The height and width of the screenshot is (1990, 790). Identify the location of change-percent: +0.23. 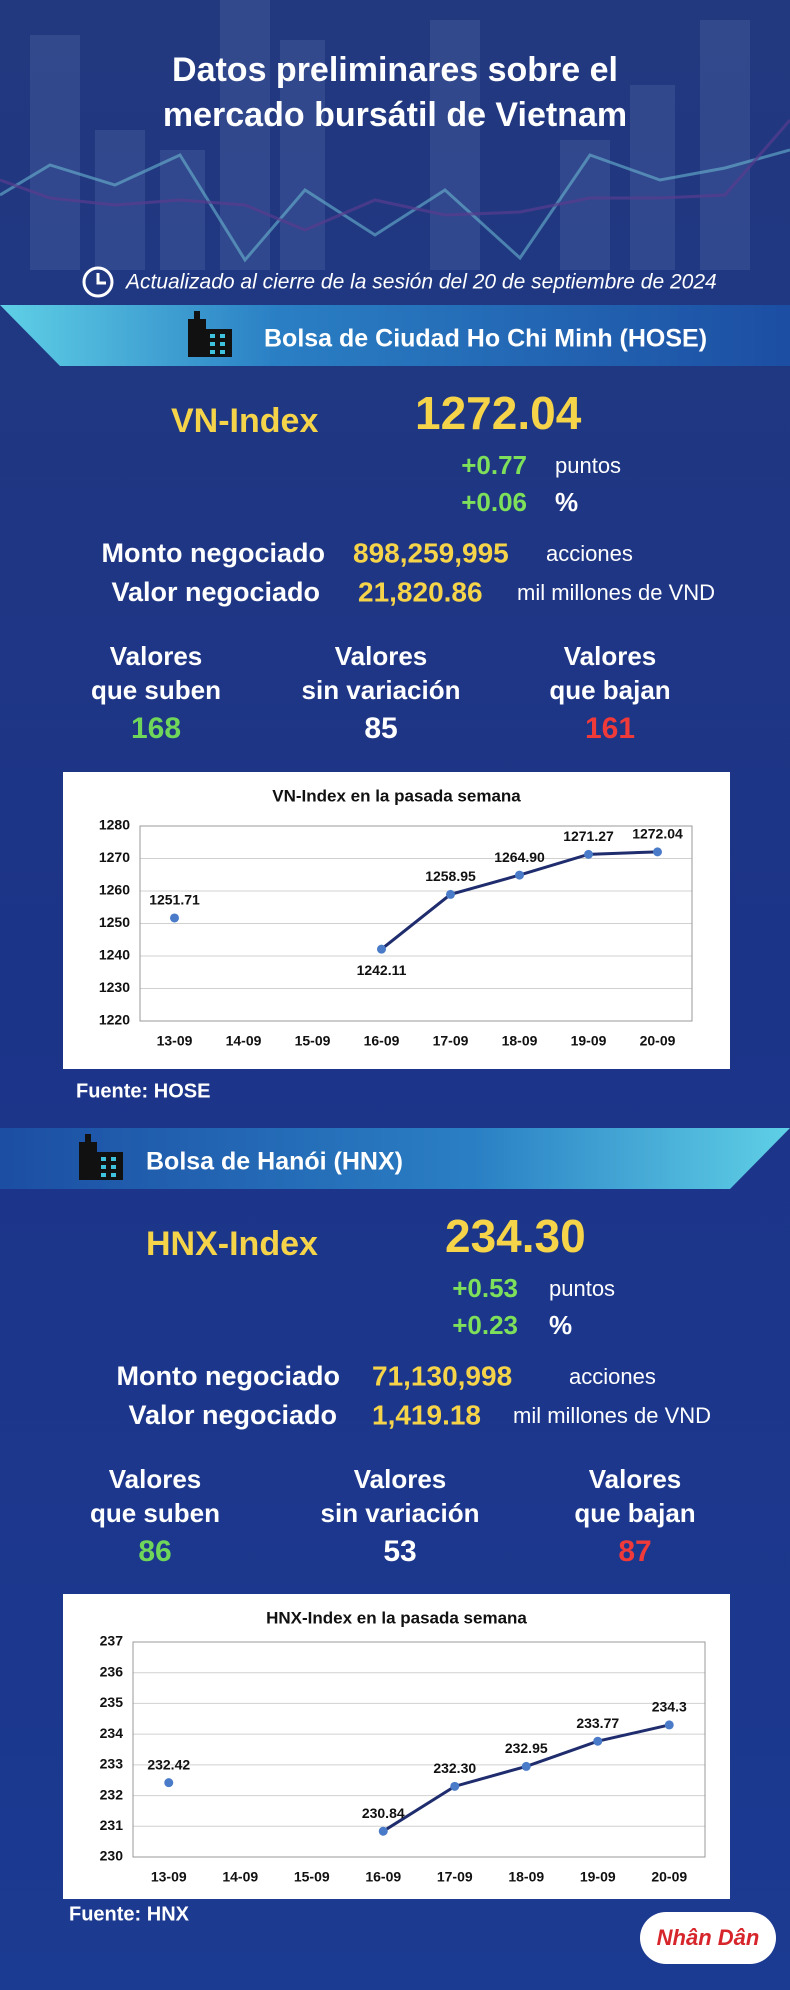
(485, 1325).